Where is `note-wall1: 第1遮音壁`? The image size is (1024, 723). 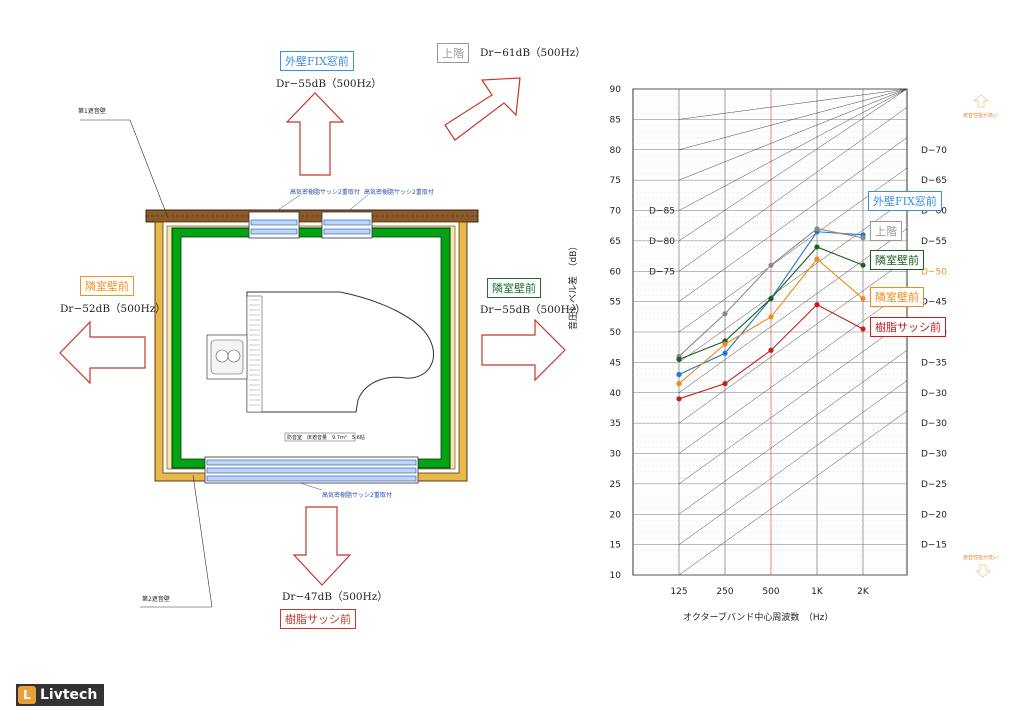
note-wall1: 第1遮音壁 is located at coordinates (92, 111).